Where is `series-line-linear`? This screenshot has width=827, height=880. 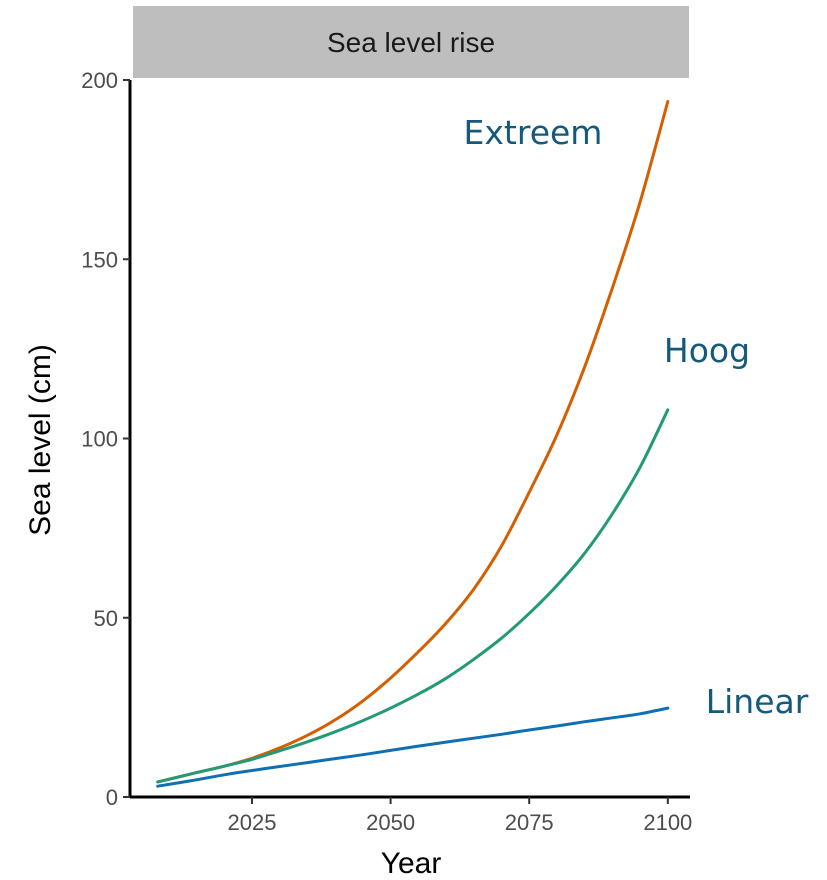 series-line-linear is located at coordinates (413, 747).